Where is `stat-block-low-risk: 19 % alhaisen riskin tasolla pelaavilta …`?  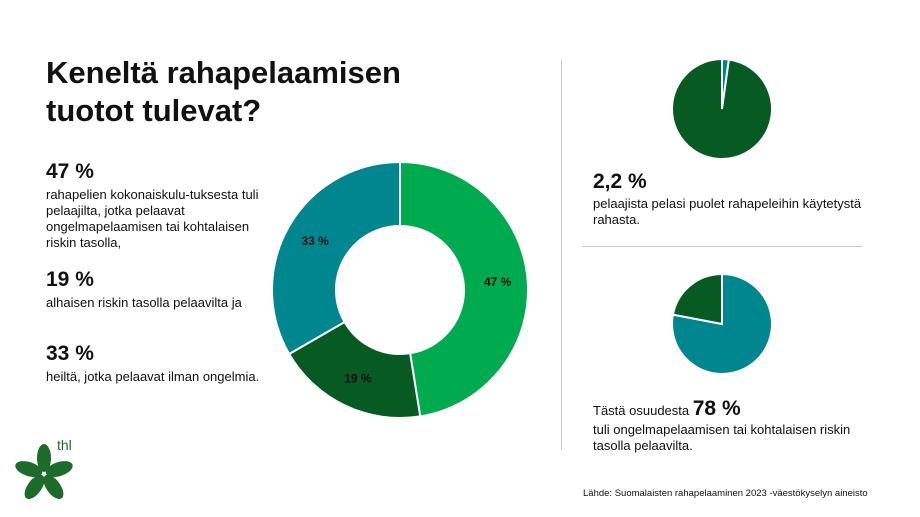 stat-block-low-risk: 19 % alhaisen riskin tasolla pelaavilta … is located at coordinates (161, 289).